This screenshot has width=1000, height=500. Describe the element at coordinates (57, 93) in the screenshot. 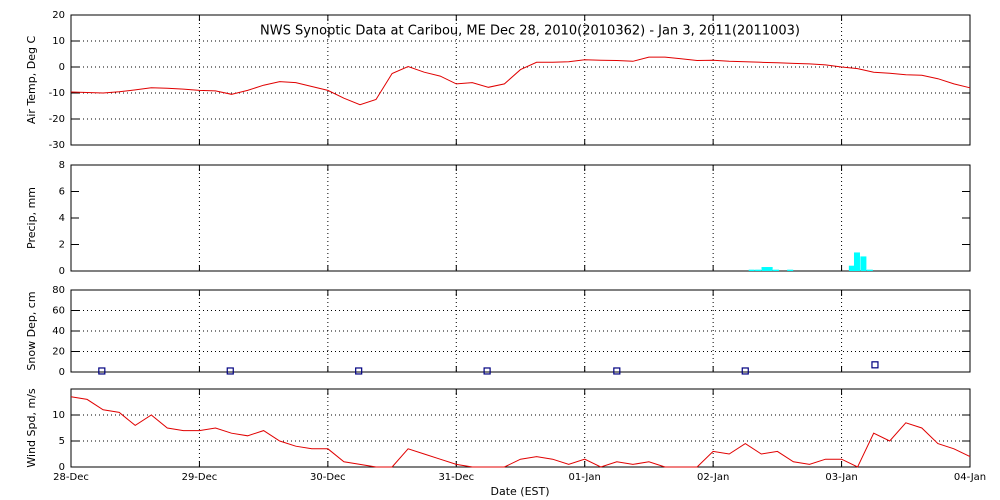

I see `y-tick-label: -10` at that location.